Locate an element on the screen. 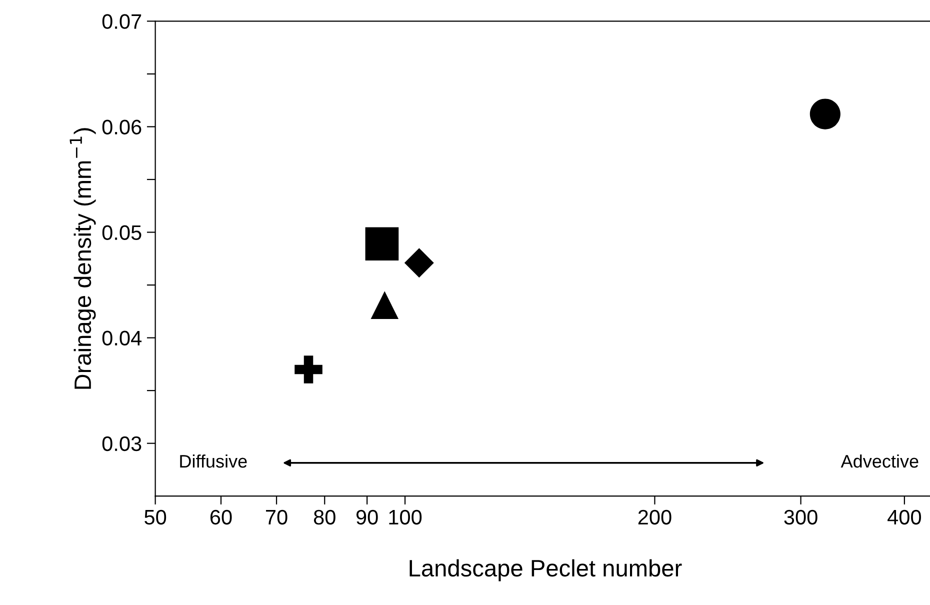 The height and width of the screenshot is (605, 930). x-tick-label: 400 is located at coordinates (904, 517).